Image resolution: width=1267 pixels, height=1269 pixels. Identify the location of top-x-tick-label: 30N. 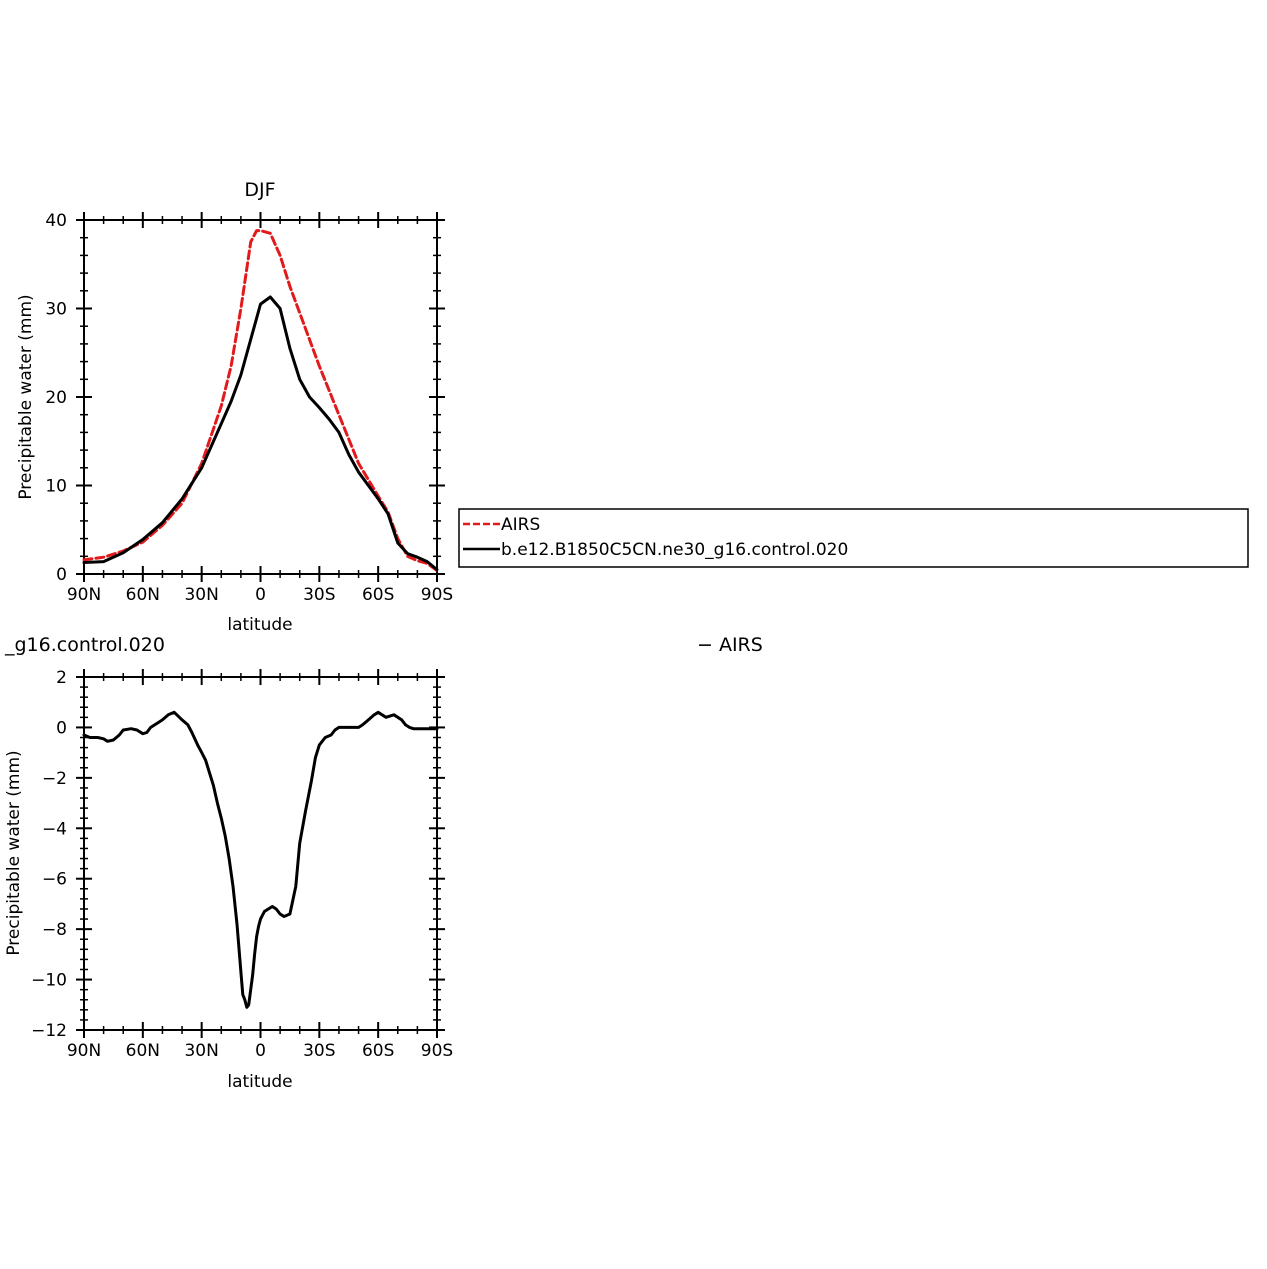
(201, 595).